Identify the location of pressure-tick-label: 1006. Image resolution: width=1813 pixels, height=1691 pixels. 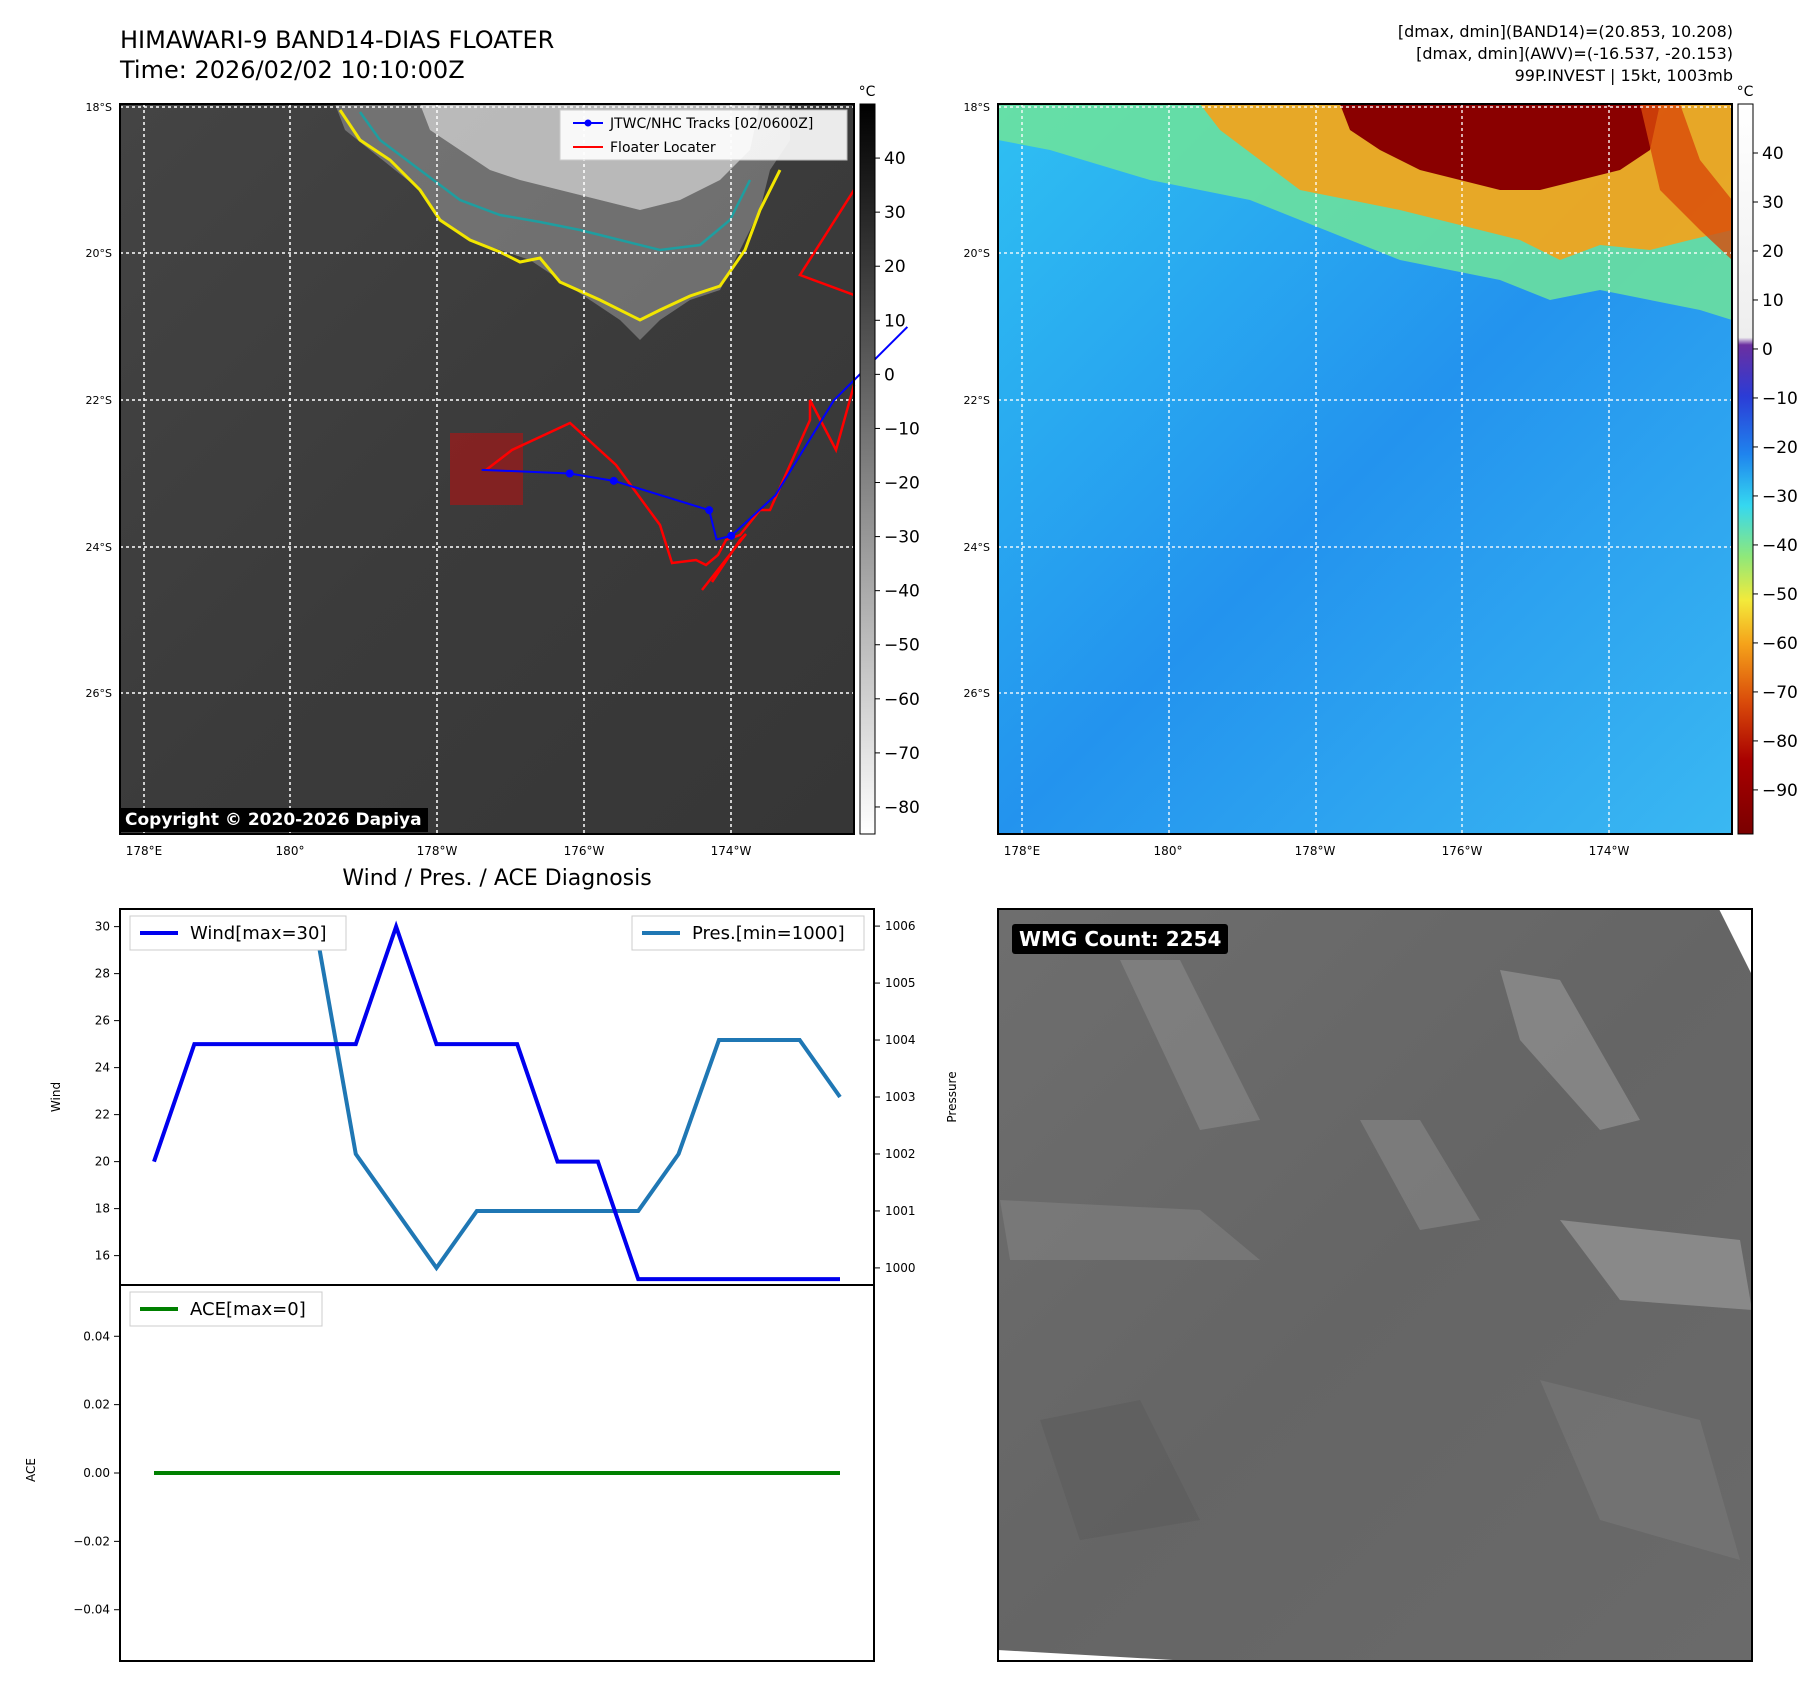
(900, 926).